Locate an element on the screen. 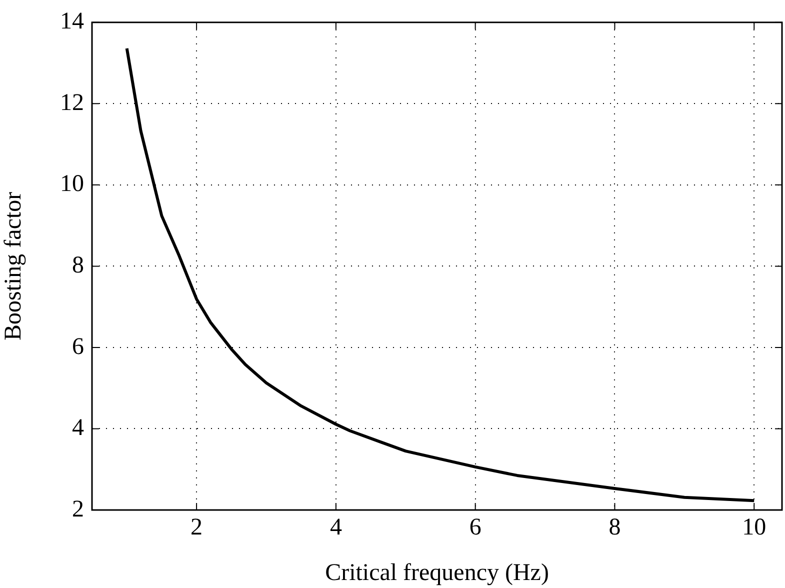 This screenshot has height=588, width=785. y-tick-label: 8 is located at coordinates (78, 265).